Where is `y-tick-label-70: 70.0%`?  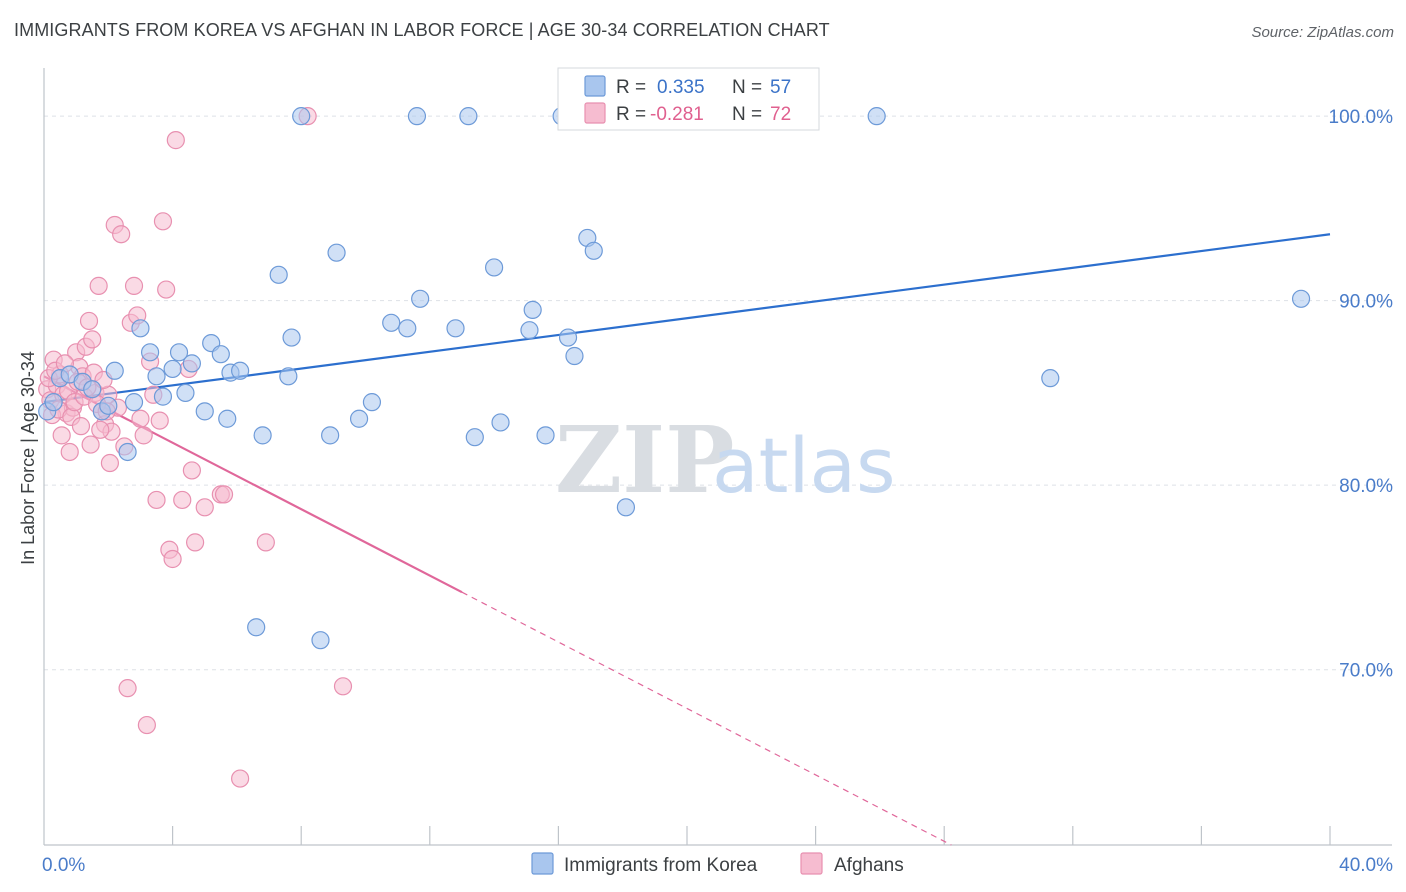
y-tick-label-70: 70.0% is located at coordinates (1366, 671).